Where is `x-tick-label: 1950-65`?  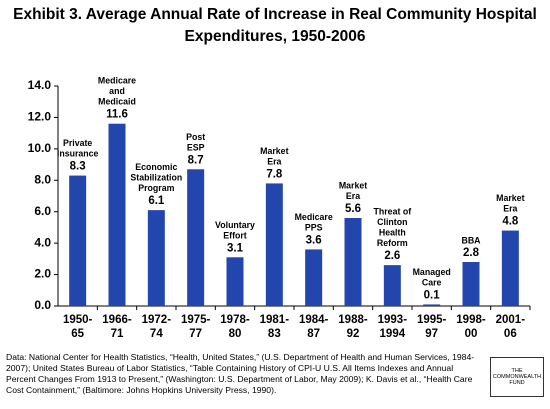 x-tick-label: 1950-65 is located at coordinates (78, 327).